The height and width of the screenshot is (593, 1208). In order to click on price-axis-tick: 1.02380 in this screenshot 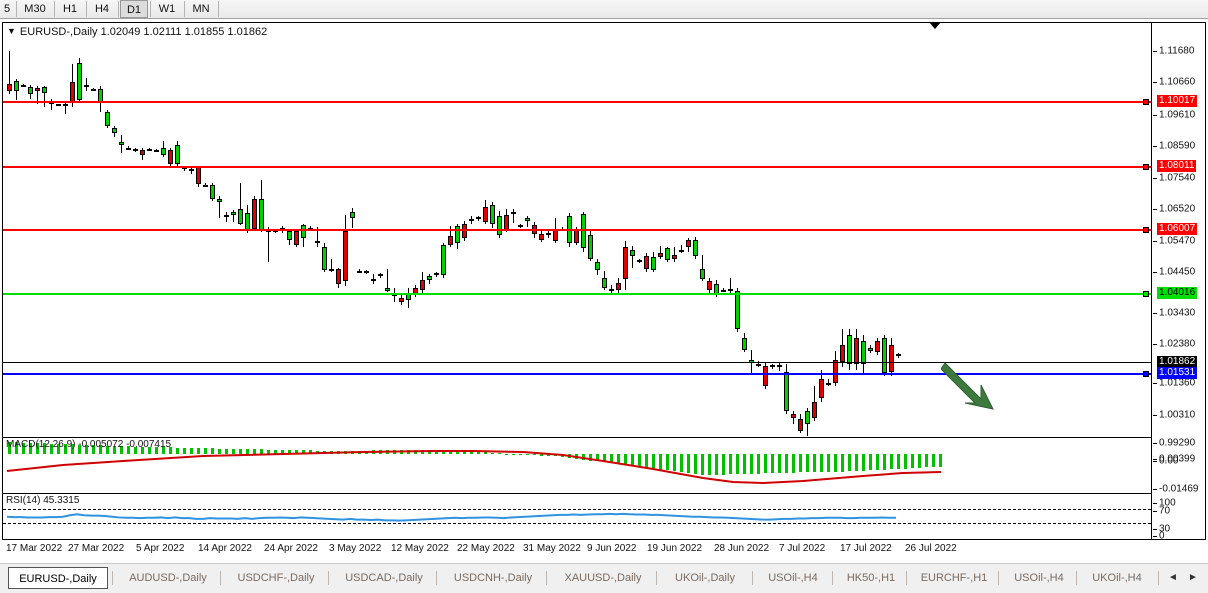, I will do `click(1174, 344)`.